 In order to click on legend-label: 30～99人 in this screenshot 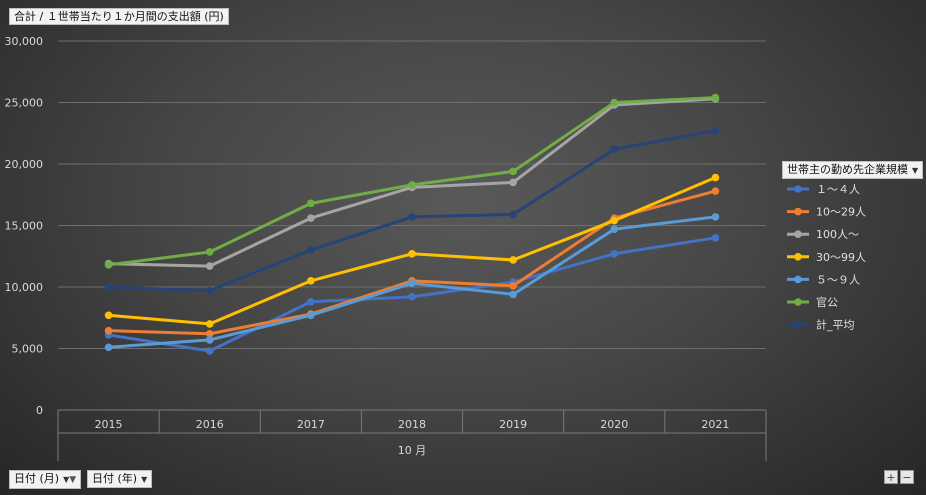, I will do `click(841, 257)`.